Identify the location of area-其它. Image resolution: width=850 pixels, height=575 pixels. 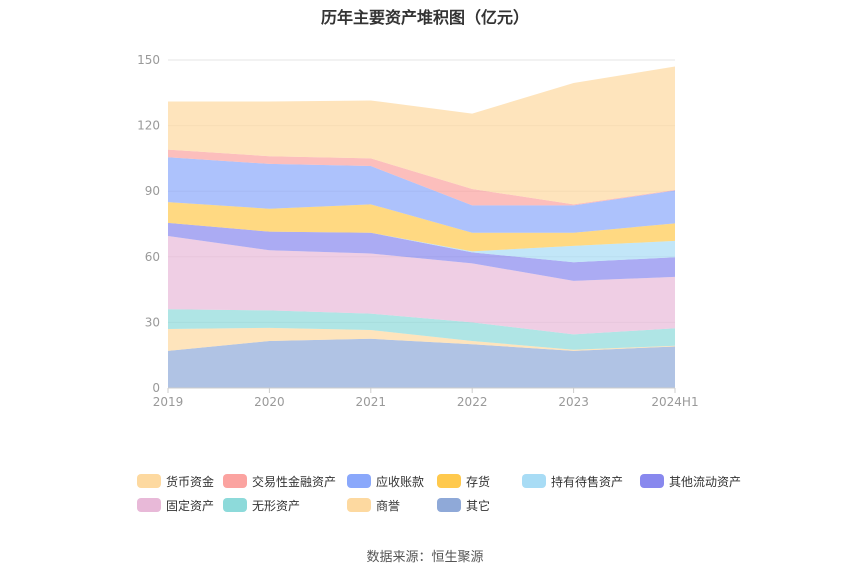
(421, 363).